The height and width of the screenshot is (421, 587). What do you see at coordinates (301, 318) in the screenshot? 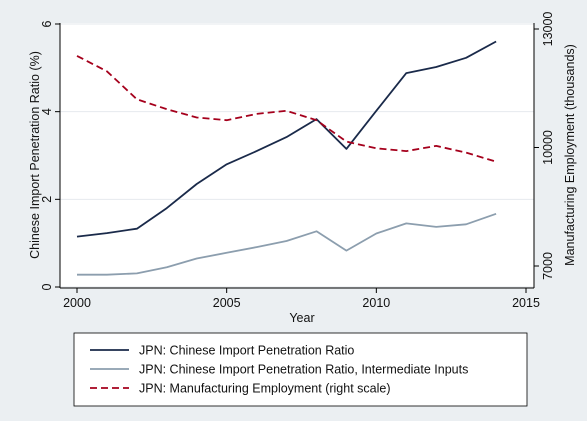
I see `x-axis-title: Year` at bounding box center [301, 318].